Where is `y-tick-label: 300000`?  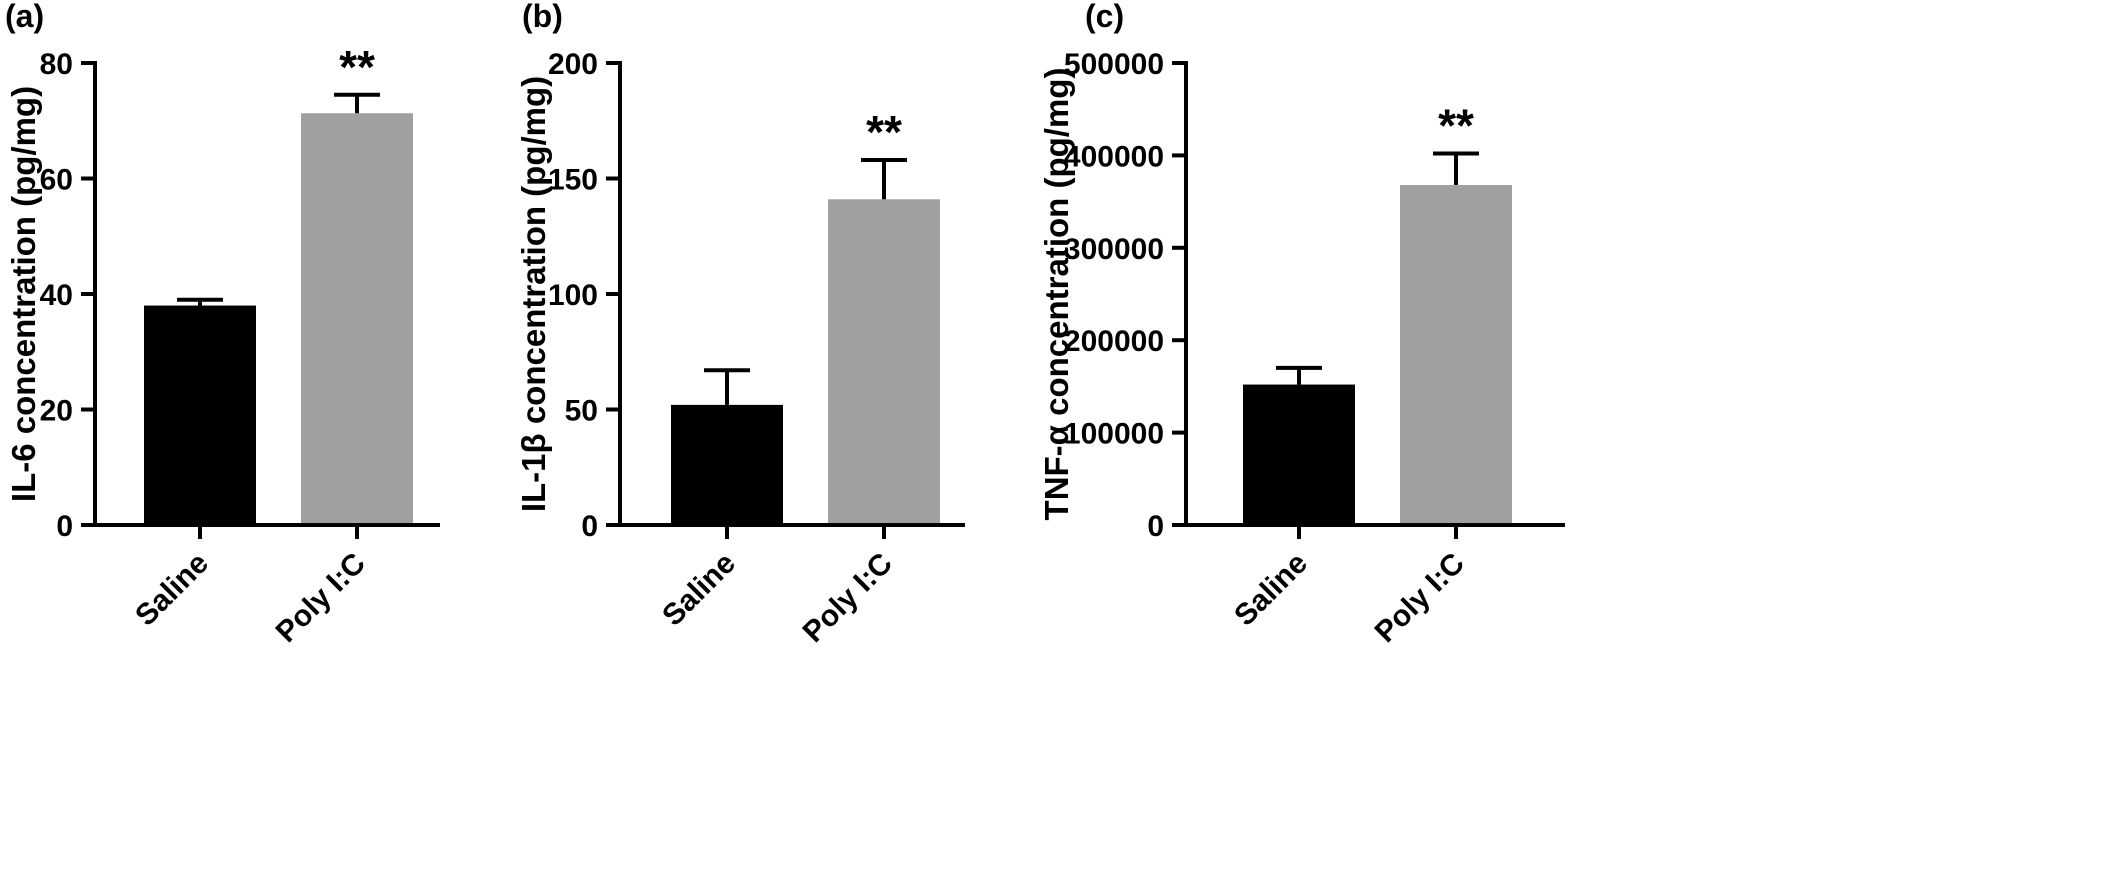 y-tick-label: 300000 is located at coordinates (1114, 249).